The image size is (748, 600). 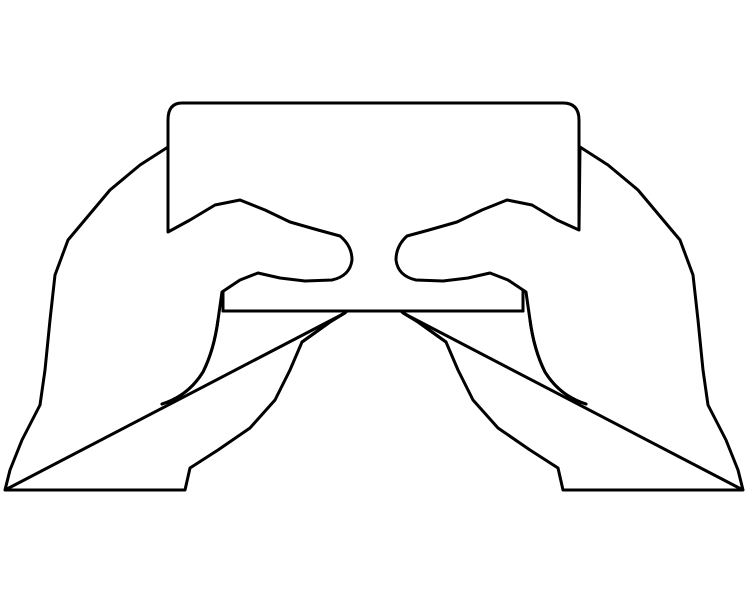 I want to click on left-index-lower, so click(x=324, y=327).